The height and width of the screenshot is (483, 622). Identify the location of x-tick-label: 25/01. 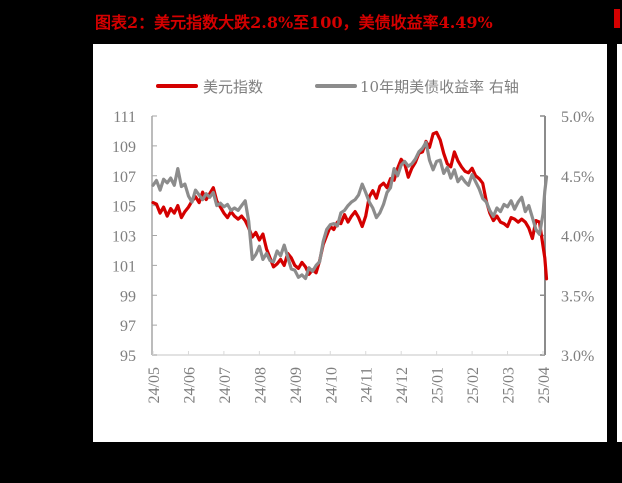
(438, 385).